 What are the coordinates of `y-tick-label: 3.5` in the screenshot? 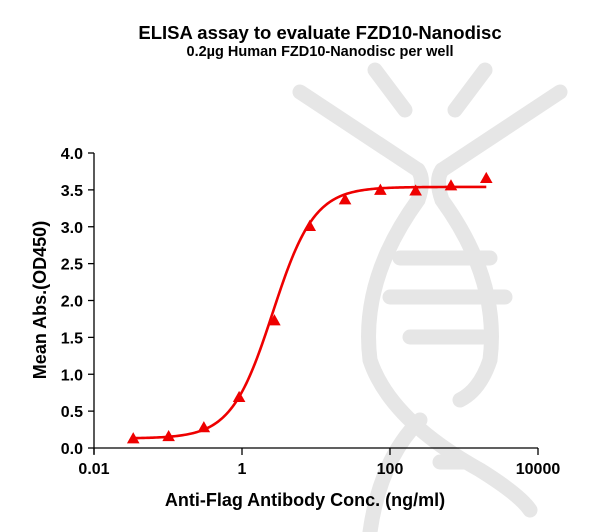 It's located at (72, 191).